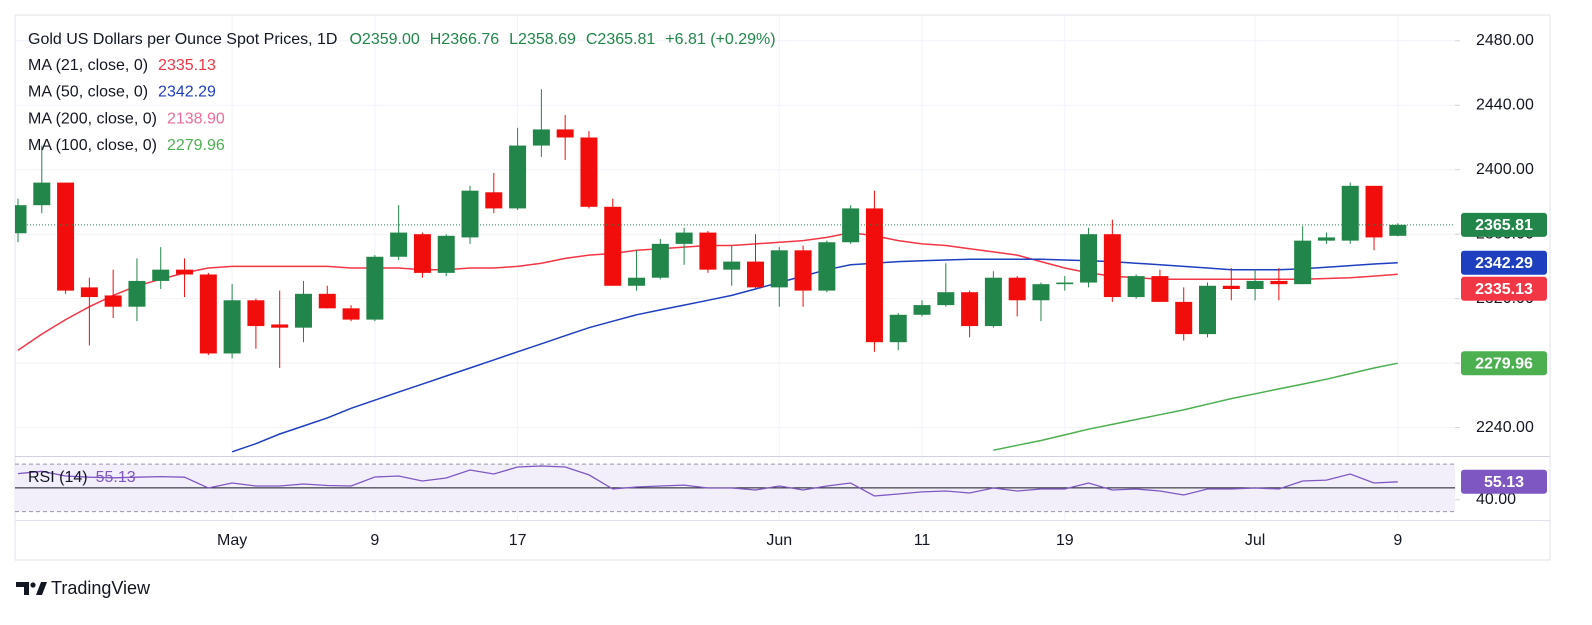 The image size is (1592, 625). I want to click on ohlc-label: H2366.76, so click(464, 39).